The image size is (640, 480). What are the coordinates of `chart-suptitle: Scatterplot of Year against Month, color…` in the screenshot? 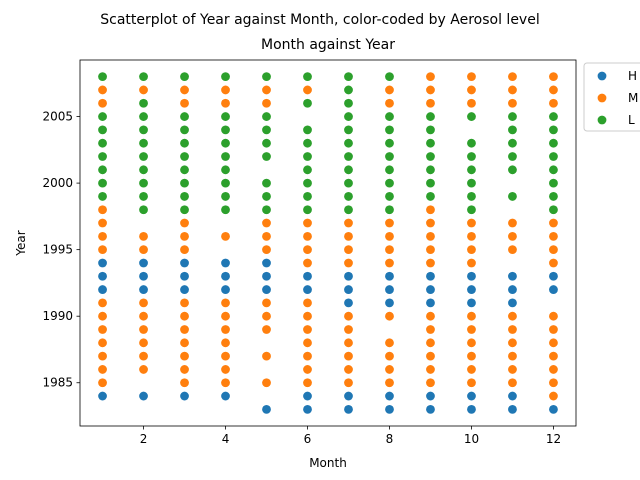 It's located at (319, 20).